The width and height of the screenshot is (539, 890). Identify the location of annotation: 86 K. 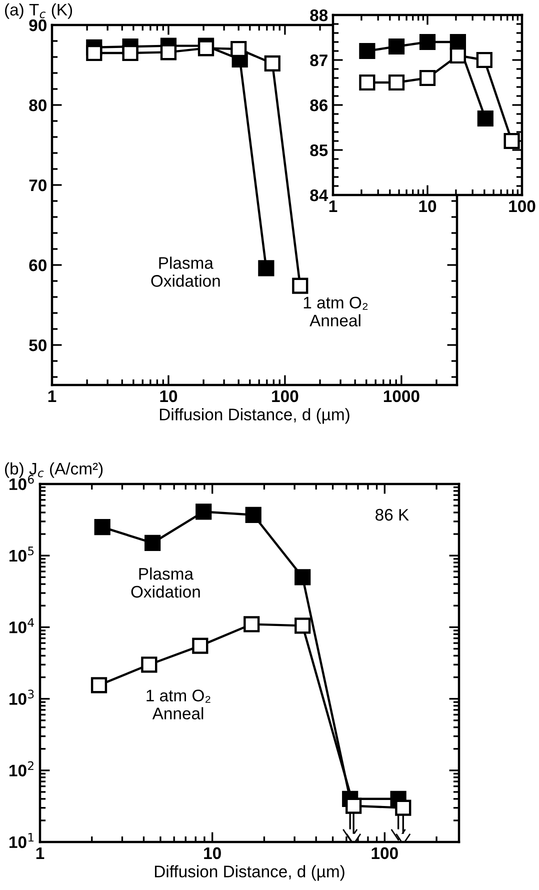
(392, 514).